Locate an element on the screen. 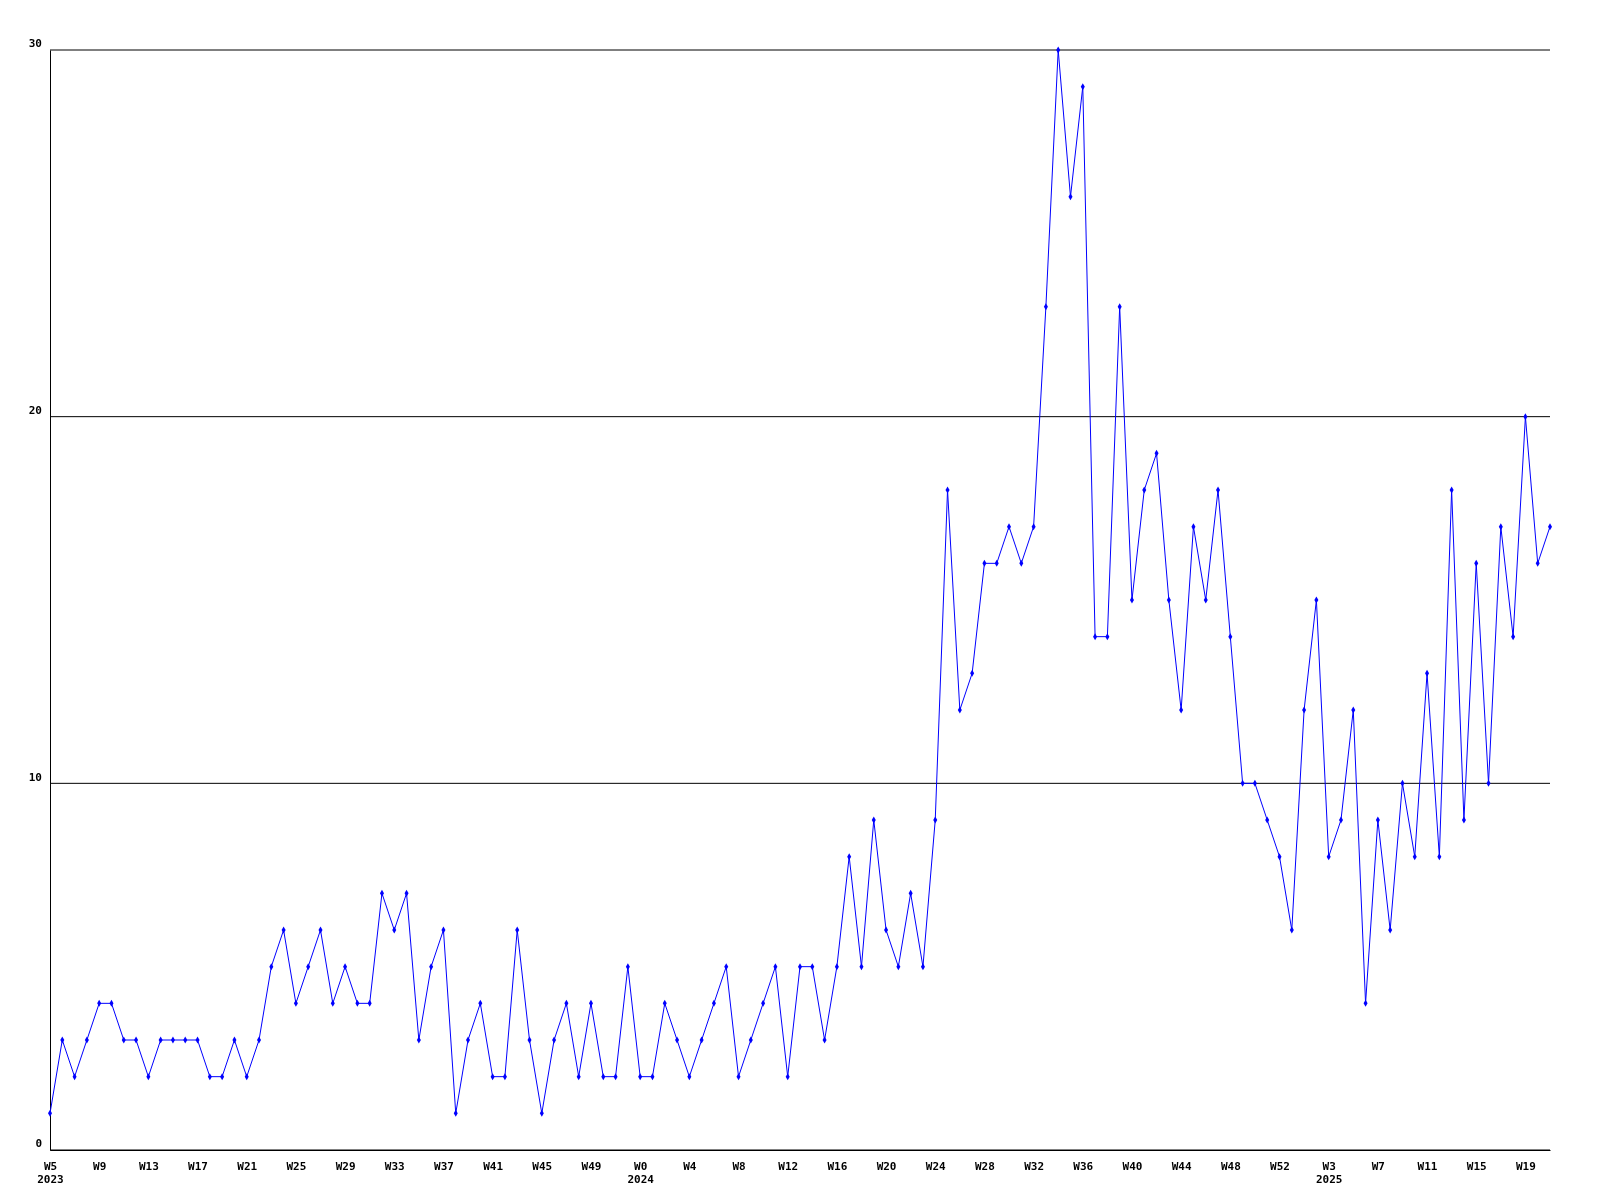 The image size is (1600, 1200). x-tick-label: W41 is located at coordinates (493, 1166).